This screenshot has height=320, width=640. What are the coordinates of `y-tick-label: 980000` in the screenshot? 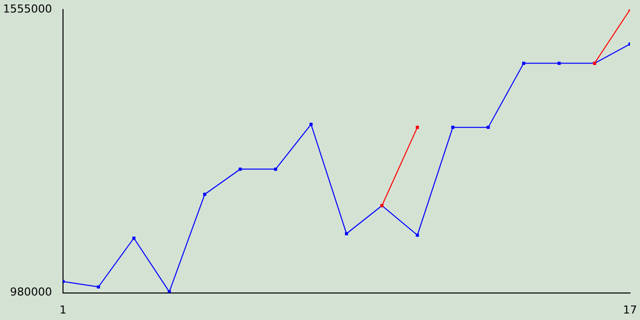 It's located at (31, 292).